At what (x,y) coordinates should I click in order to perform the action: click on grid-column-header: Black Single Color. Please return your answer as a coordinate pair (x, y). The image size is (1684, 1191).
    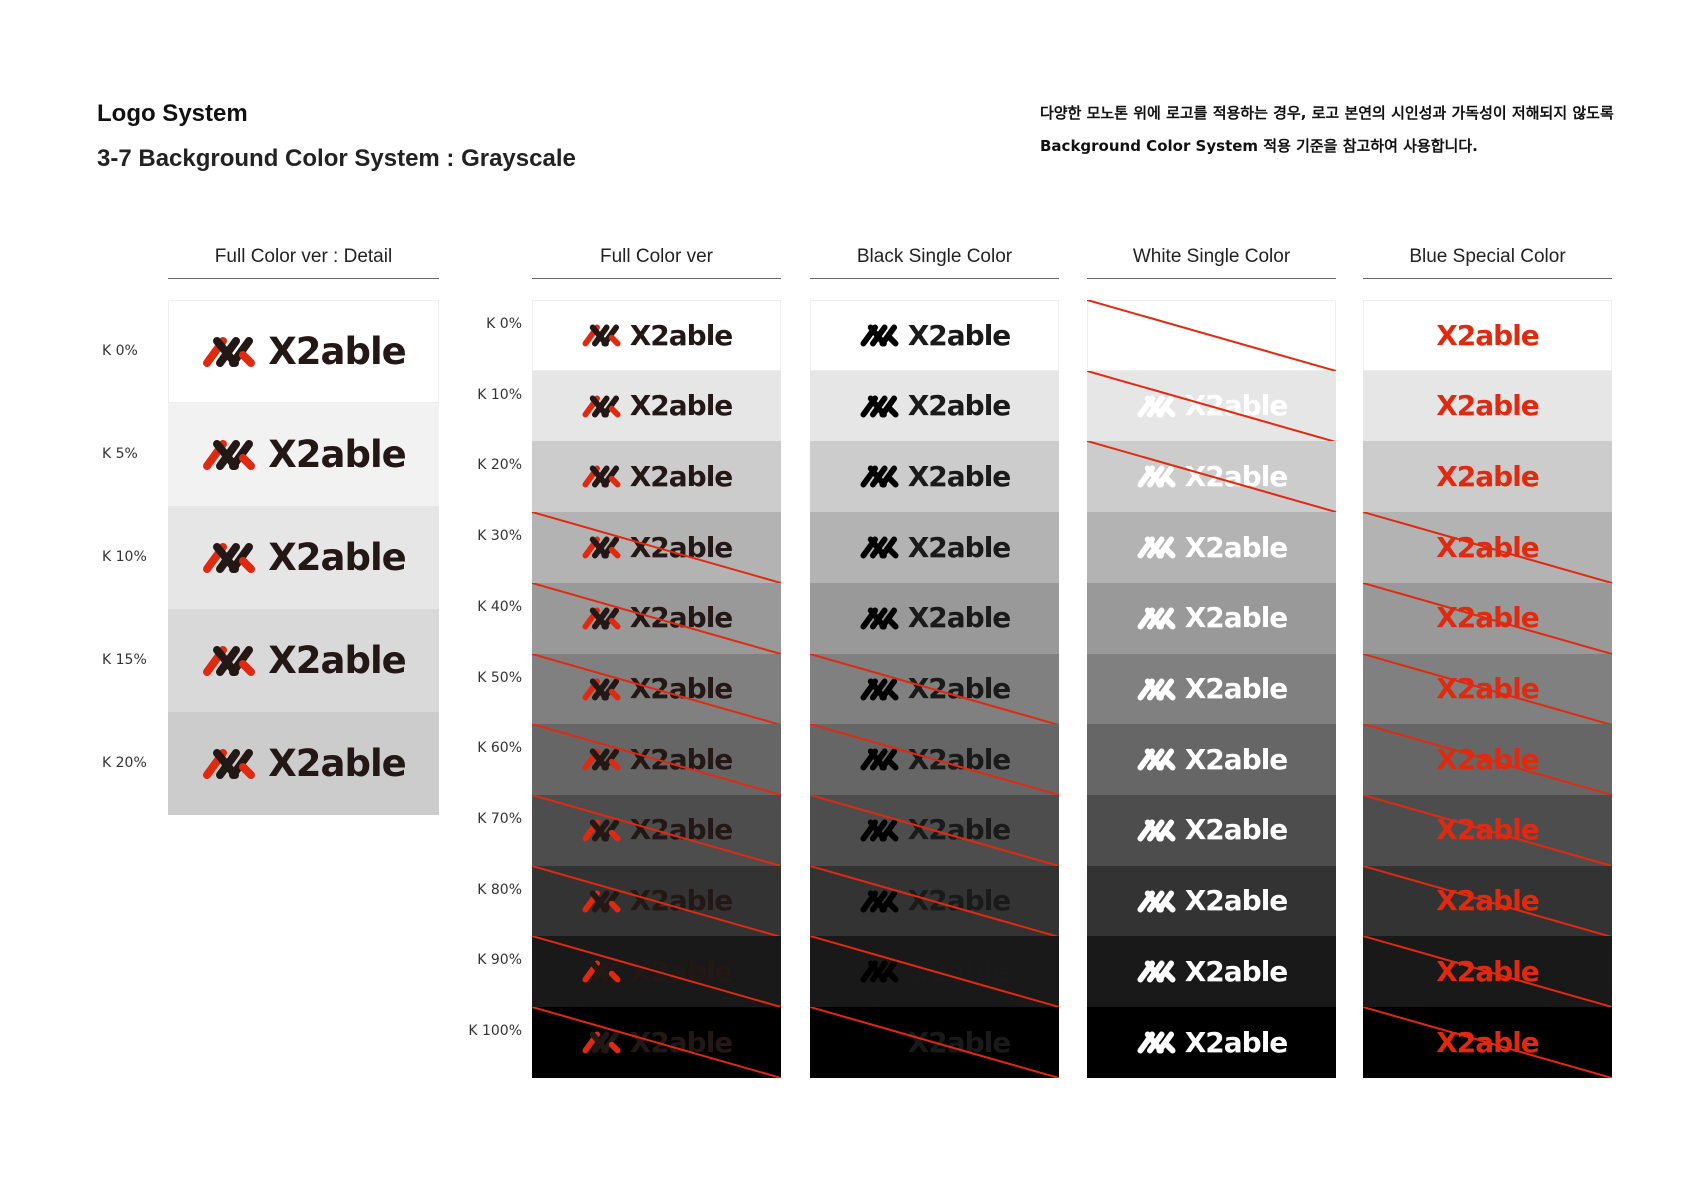
    Looking at the image, I should click on (934, 262).